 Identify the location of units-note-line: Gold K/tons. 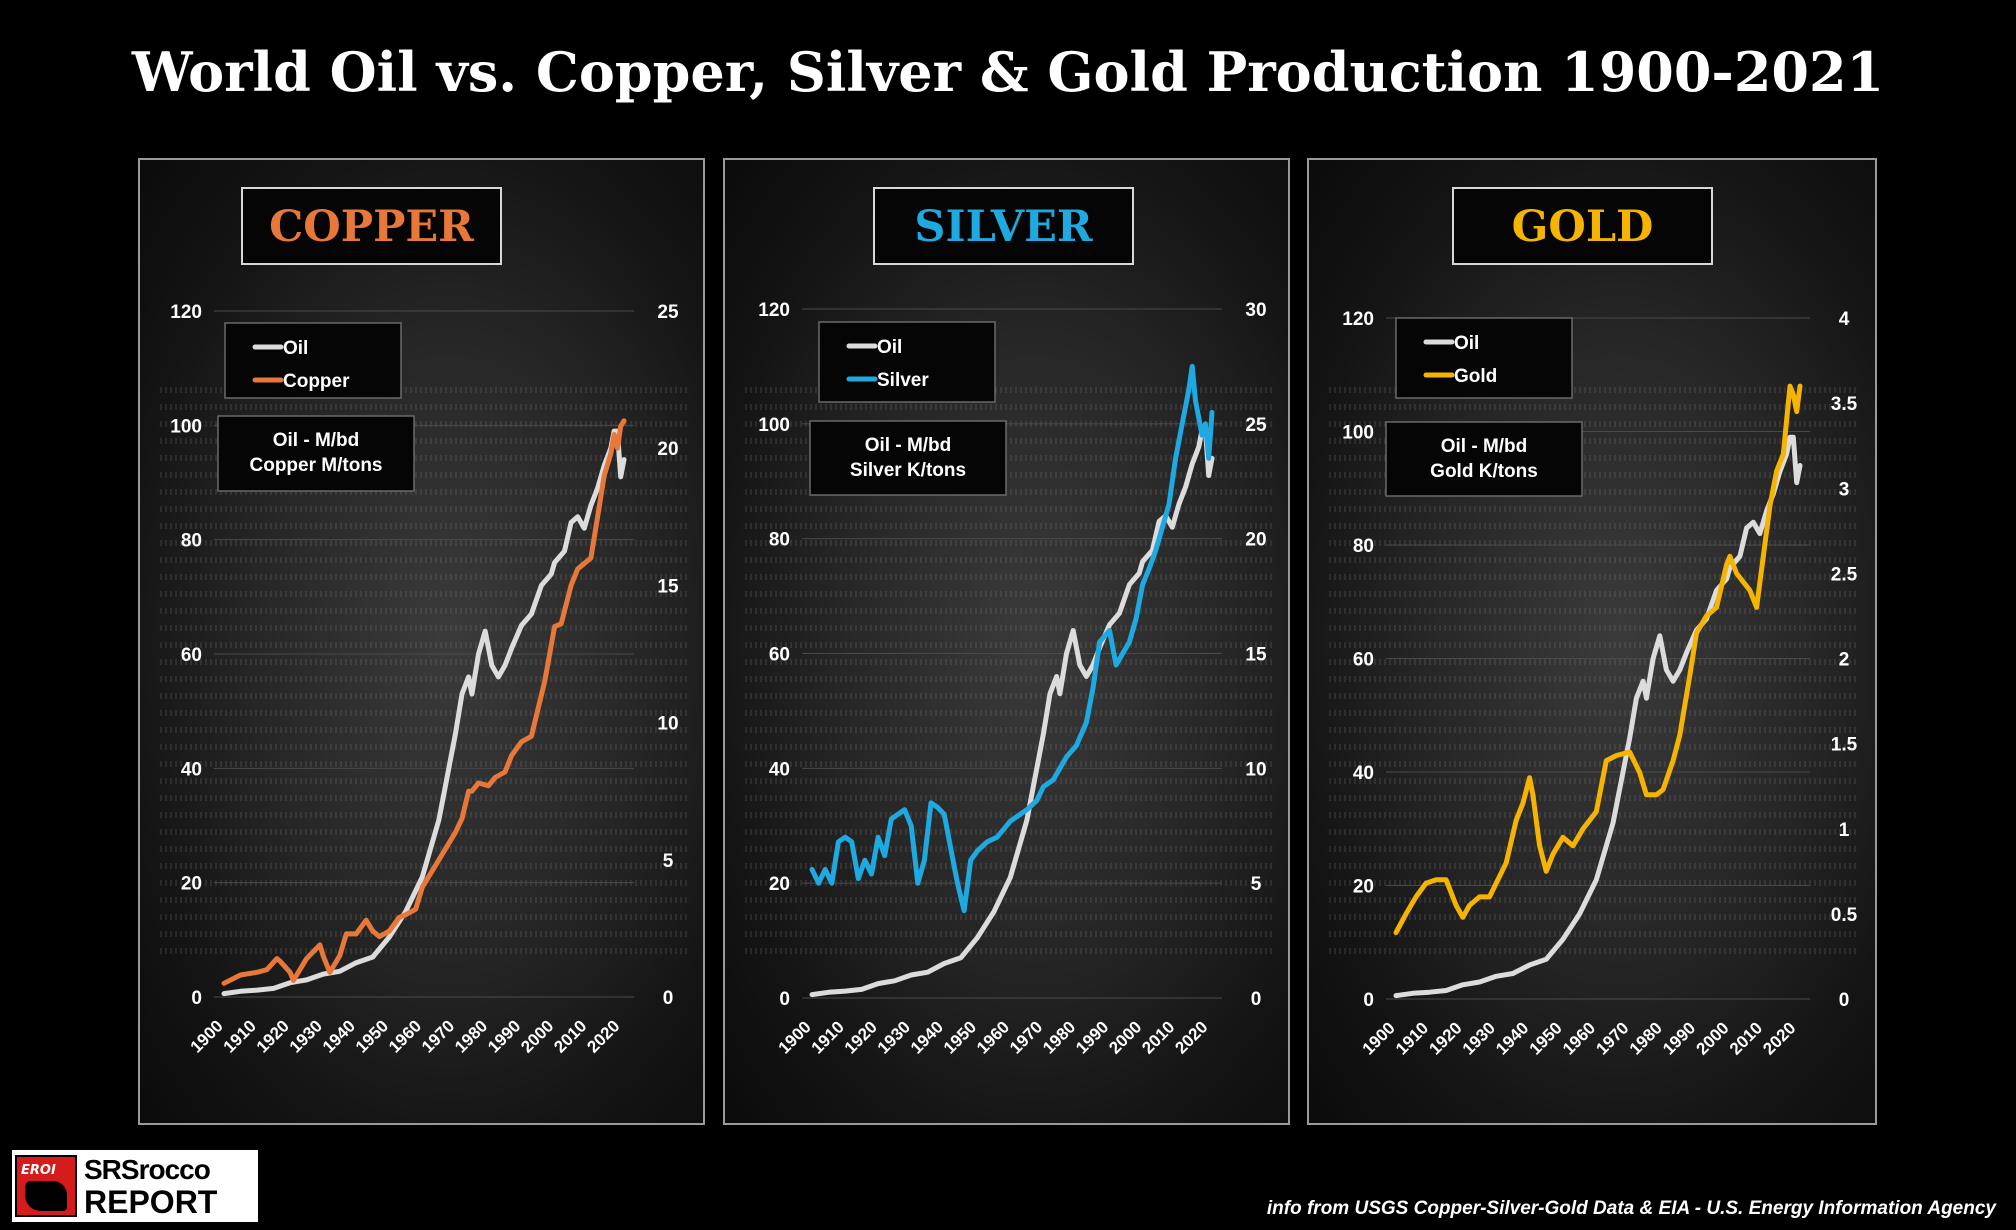
(1484, 471).